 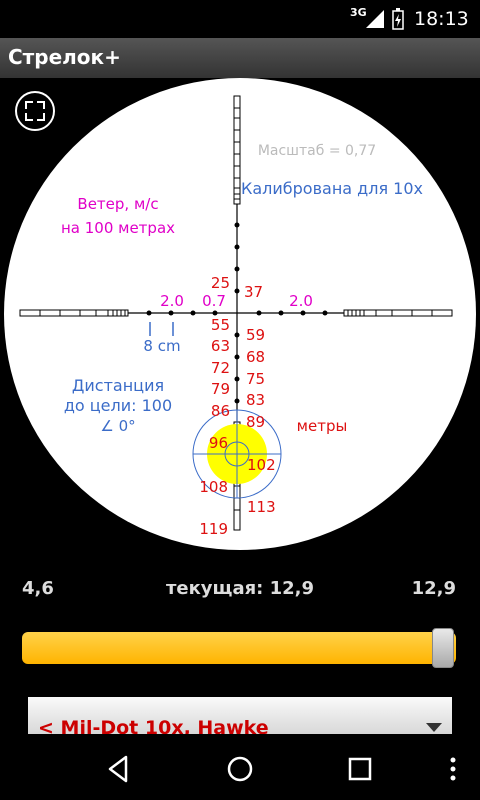 I want to click on reticle-select-value: < Mil-Dot 10x, Hawke, so click(x=153, y=727).